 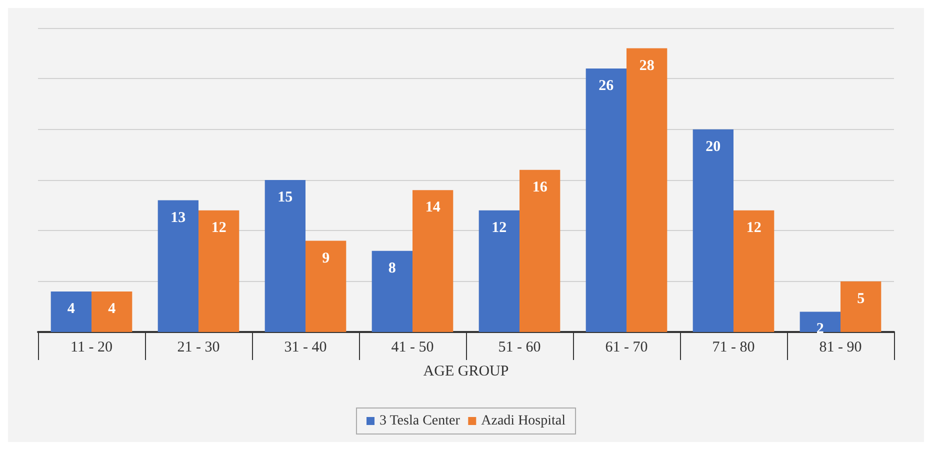 I want to click on data-label: 9, so click(x=326, y=258).